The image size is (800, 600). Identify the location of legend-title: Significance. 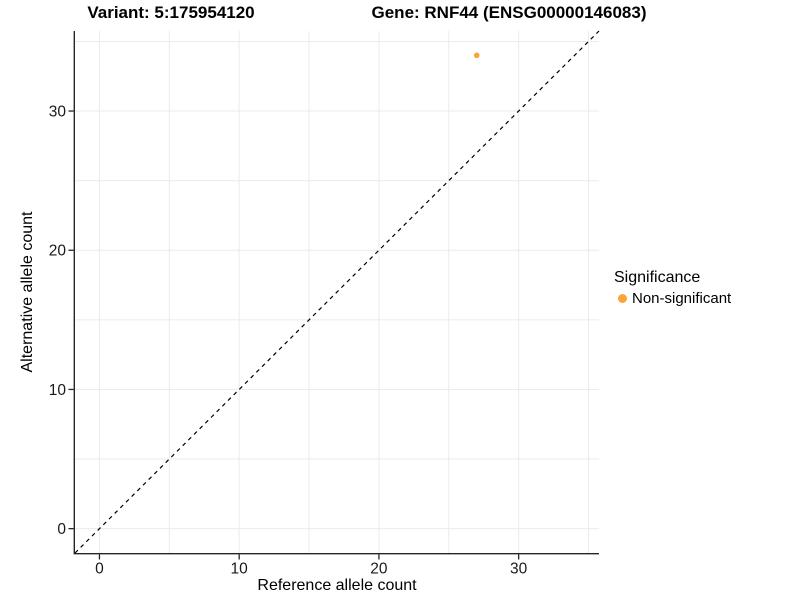
(657, 277).